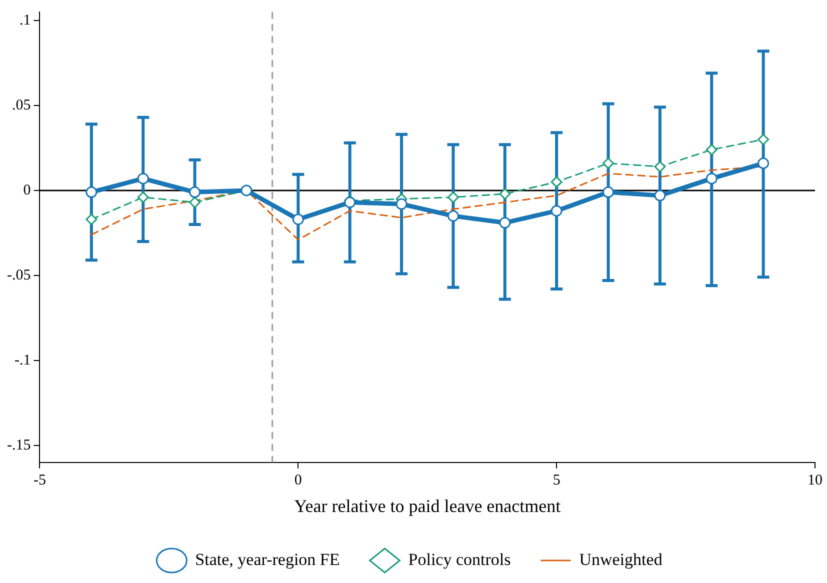 The height and width of the screenshot is (583, 827). Describe the element at coordinates (427, 506) in the screenshot. I see `x-axis-title: Year relative to paid leave enactment` at that location.